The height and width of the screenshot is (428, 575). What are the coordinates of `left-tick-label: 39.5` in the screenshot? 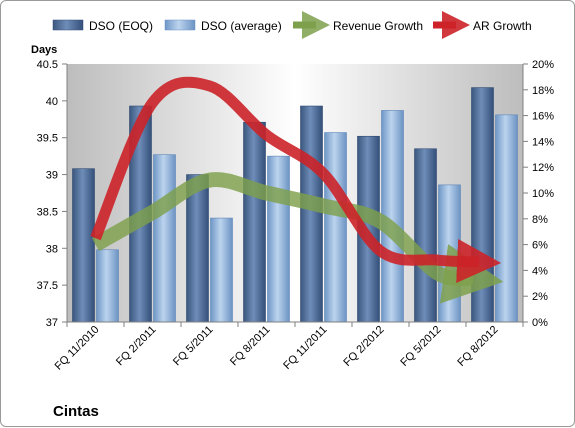 It's located at (47, 139).